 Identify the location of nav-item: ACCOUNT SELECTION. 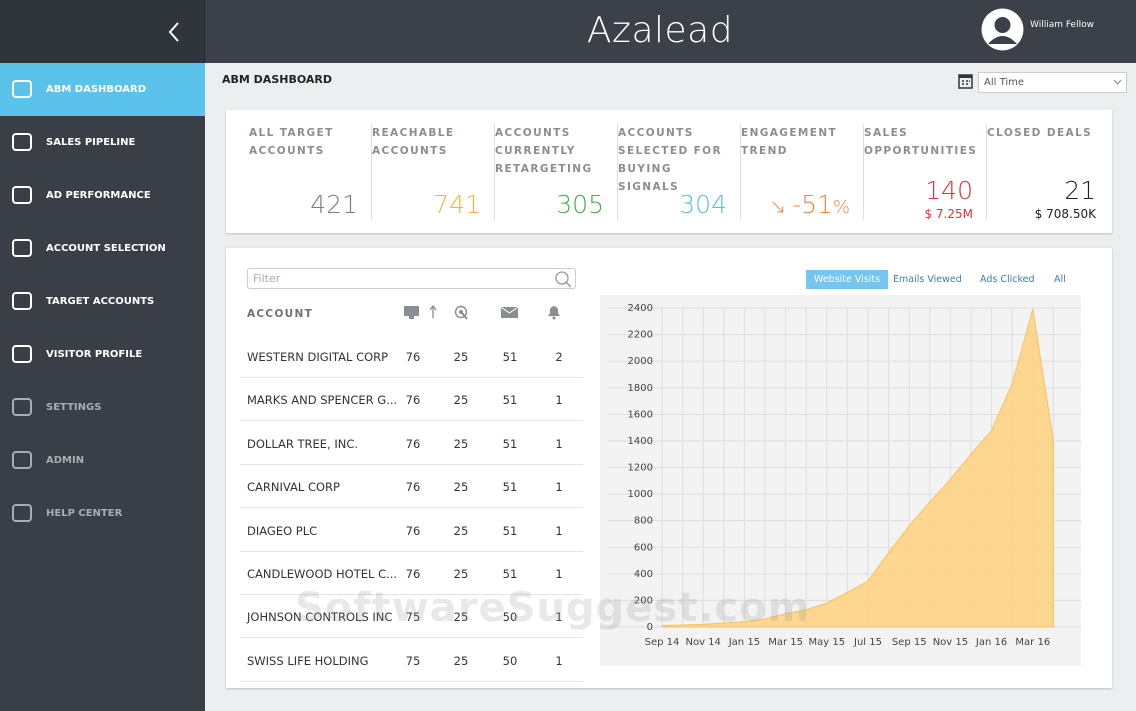
(102, 248).